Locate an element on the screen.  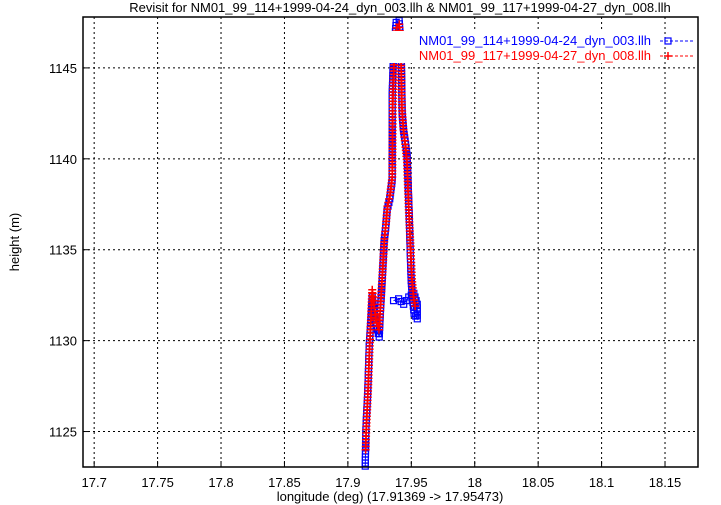
x-tick-label: 17.75 is located at coordinates (157, 482).